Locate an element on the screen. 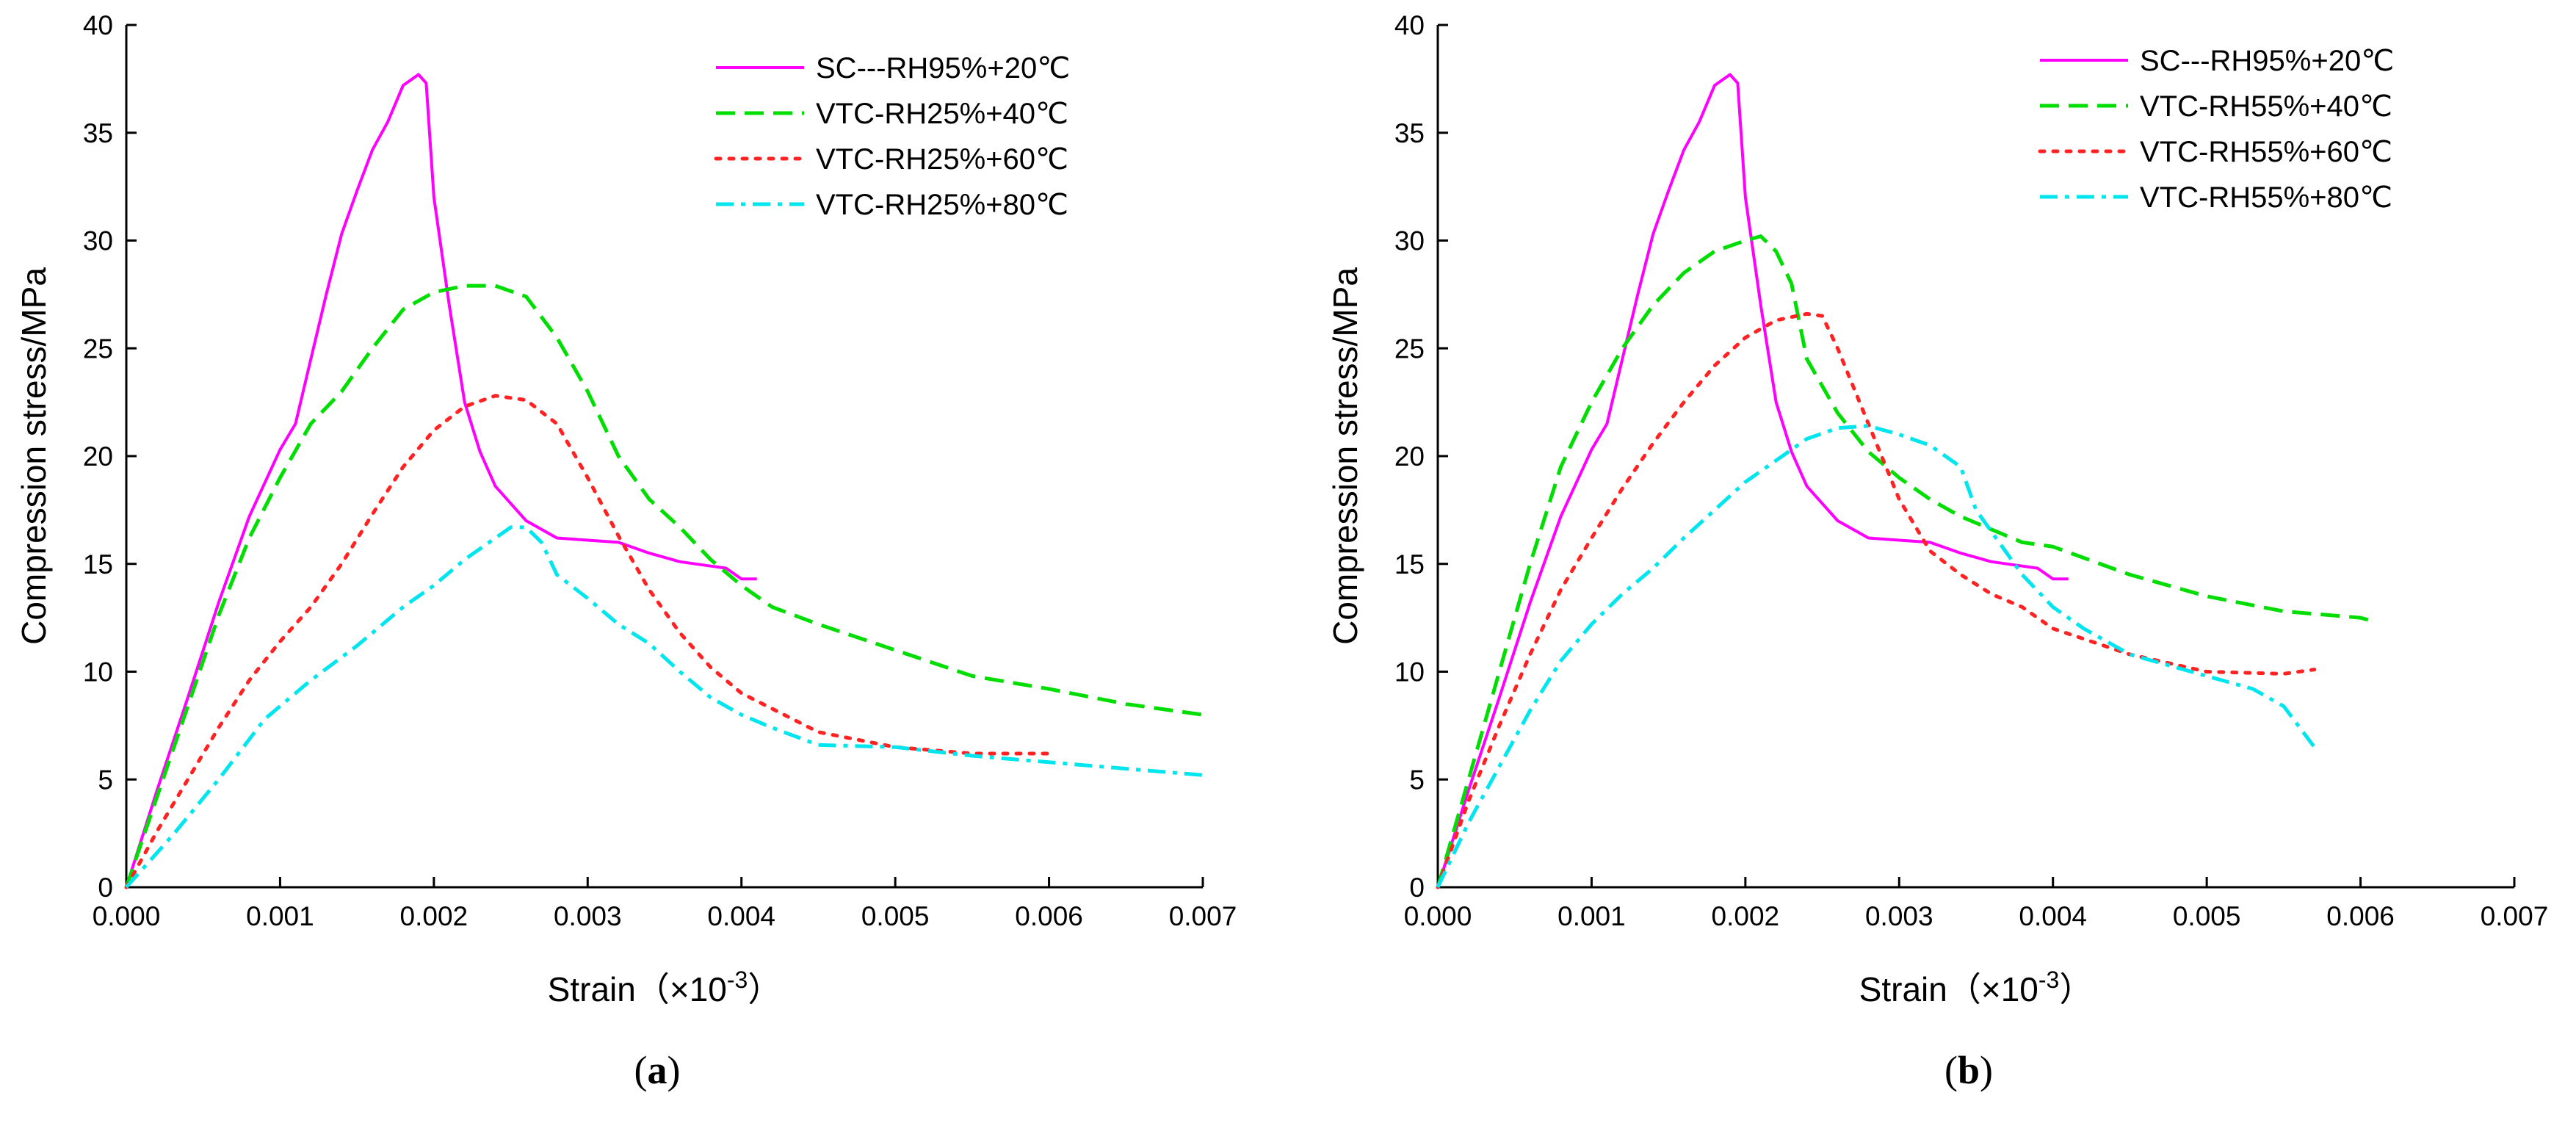 Image resolution: width=2576 pixels, height=1123 pixels. panel-label-letter: a is located at coordinates (657, 1070).